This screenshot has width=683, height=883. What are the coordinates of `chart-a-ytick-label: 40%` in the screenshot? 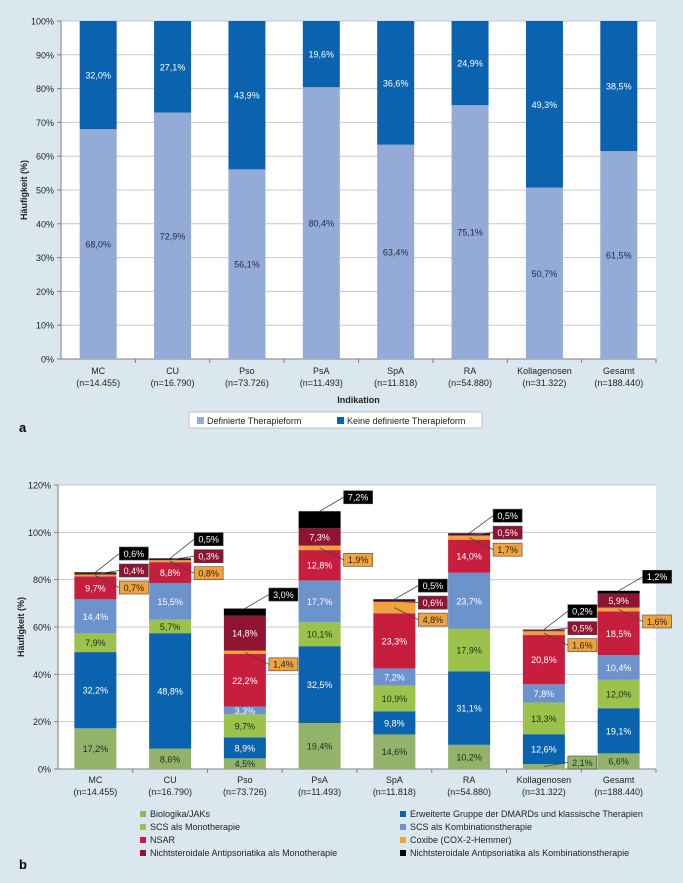 It's located at (45, 224).